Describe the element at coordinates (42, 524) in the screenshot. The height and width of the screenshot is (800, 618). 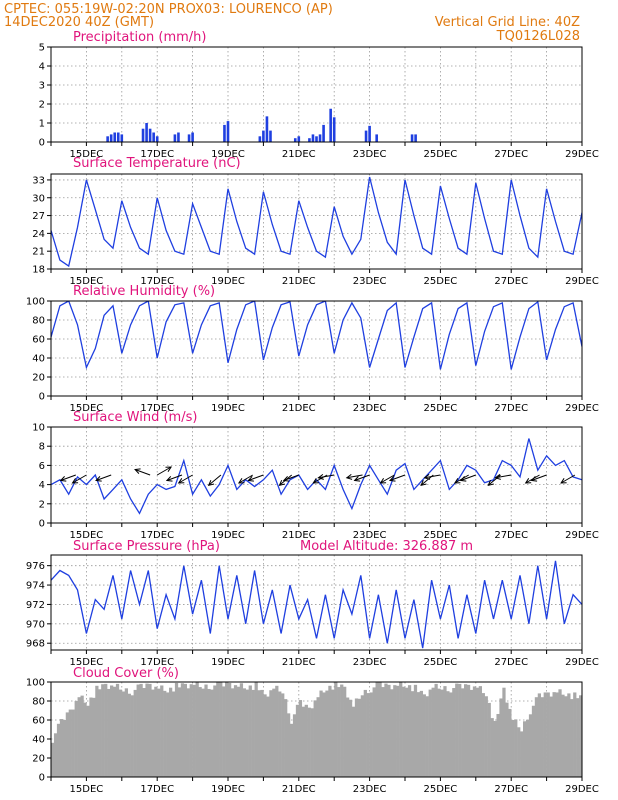
I see `y-tick-label: 0` at that location.